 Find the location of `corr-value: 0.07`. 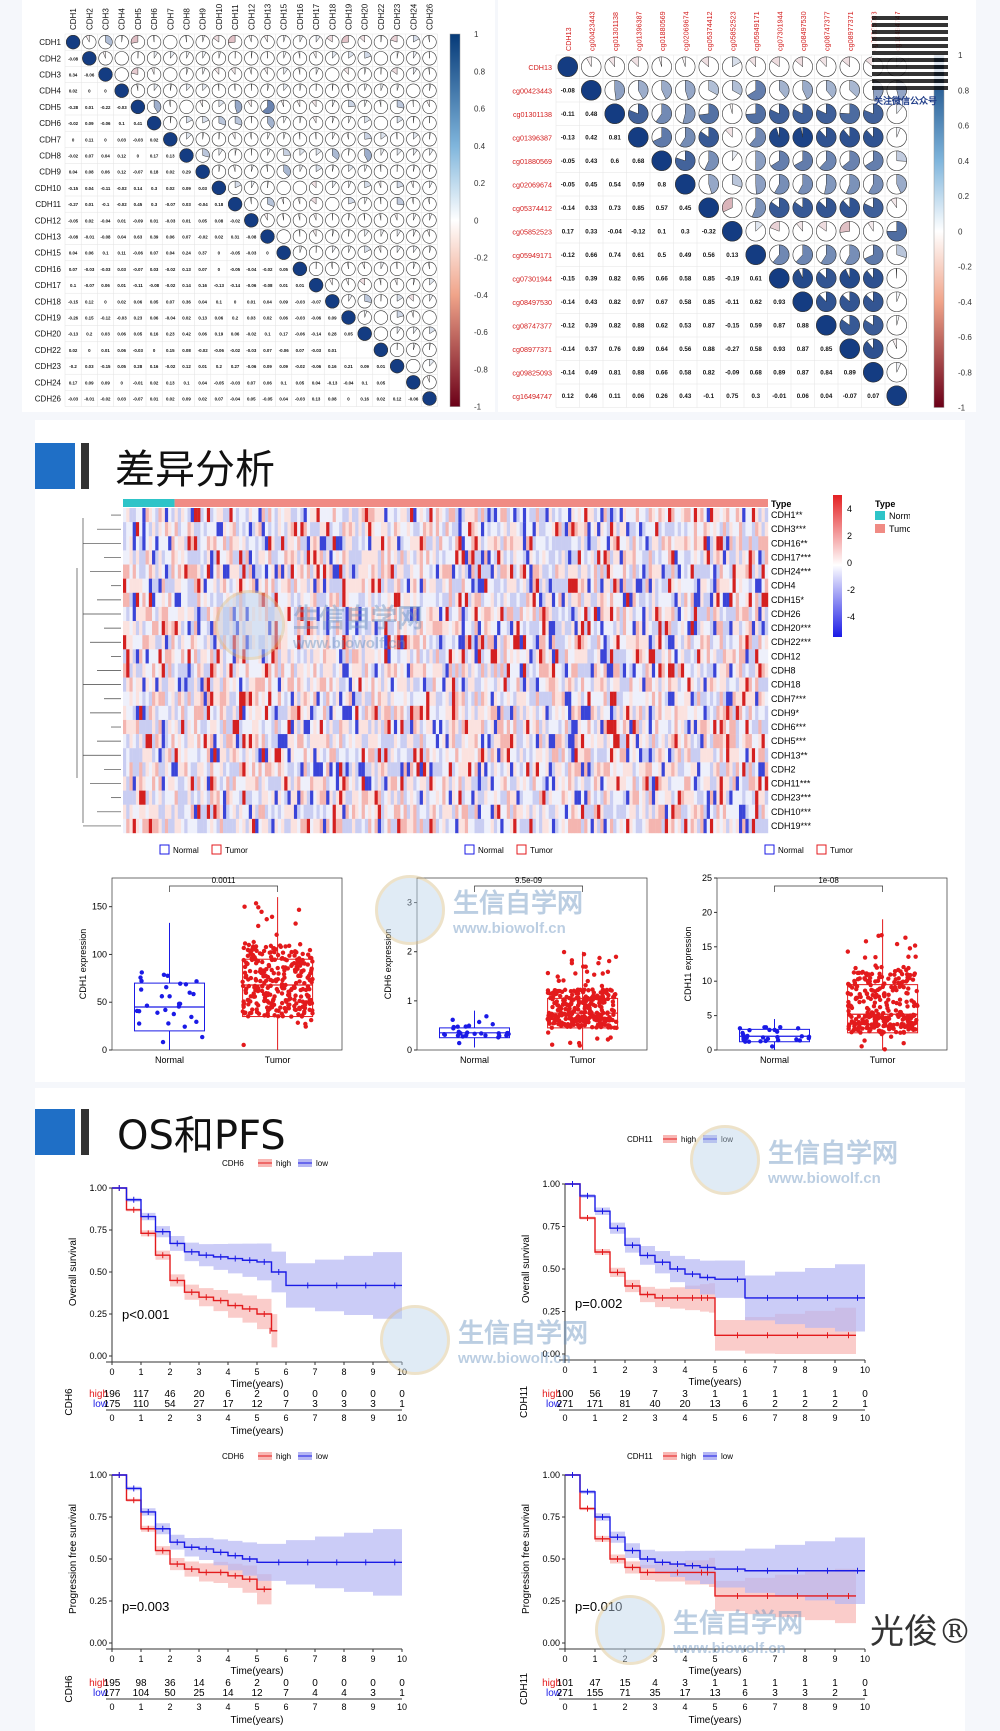

corr-value: 0.07 is located at coordinates (219, 399).